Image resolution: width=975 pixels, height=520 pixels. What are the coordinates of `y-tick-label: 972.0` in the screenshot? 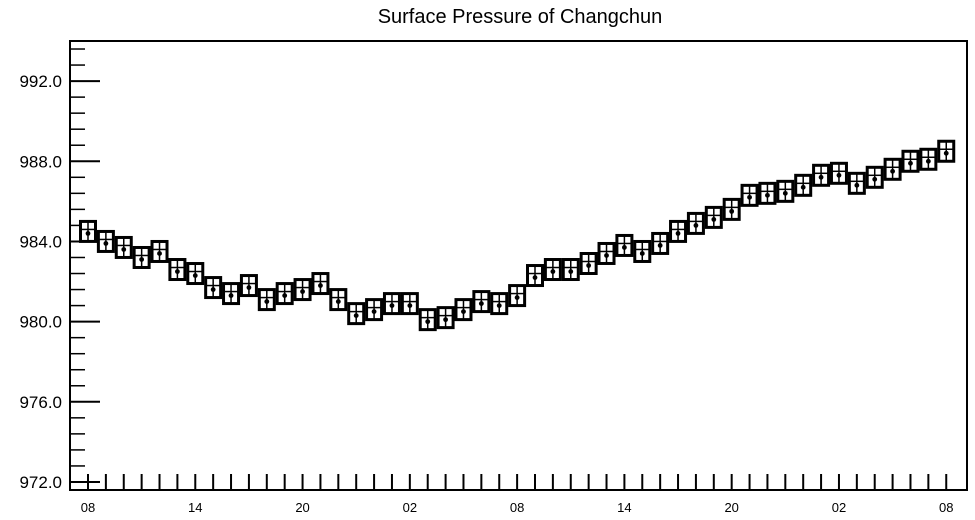 It's located at (40, 482).